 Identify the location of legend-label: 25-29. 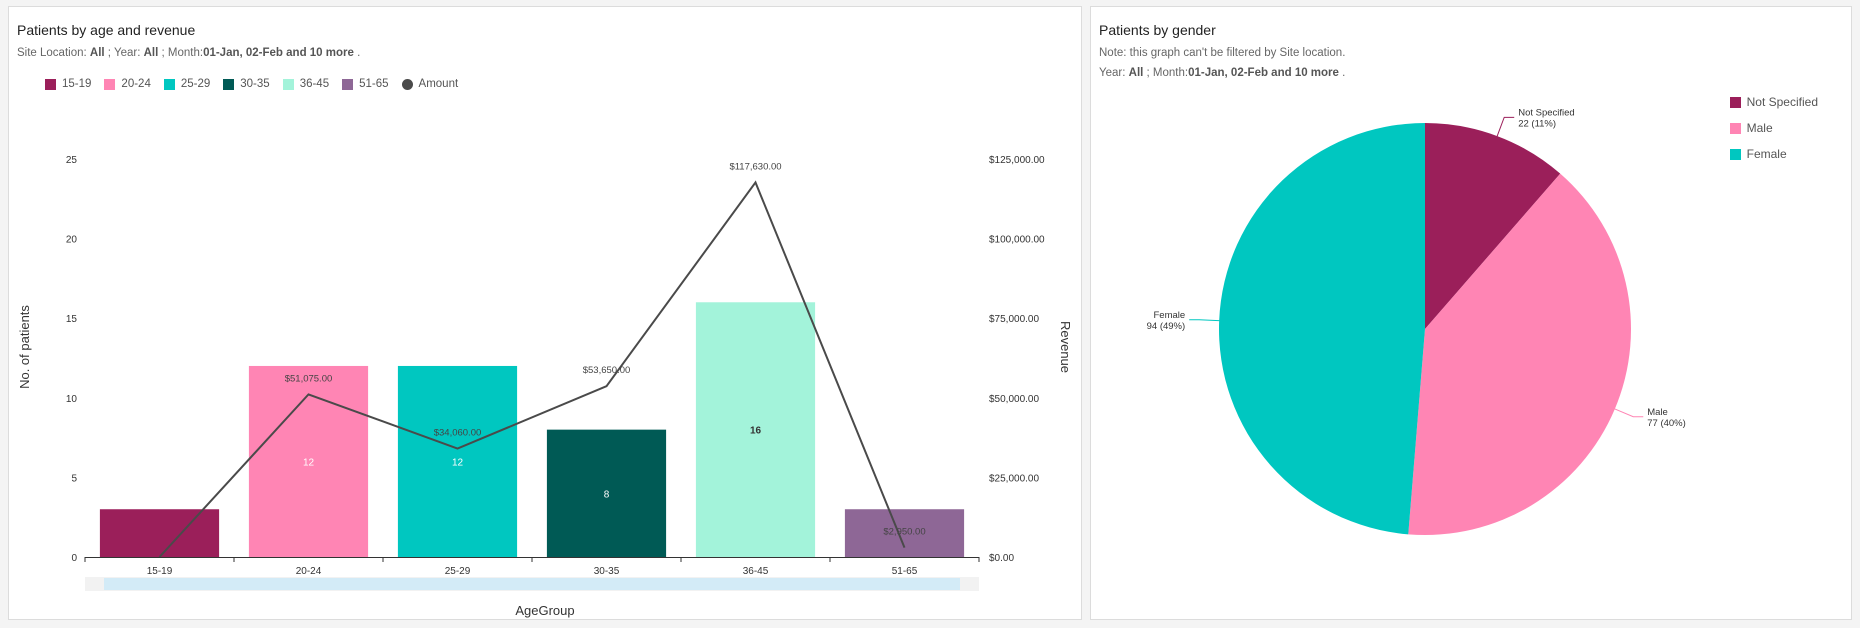
(195, 84).